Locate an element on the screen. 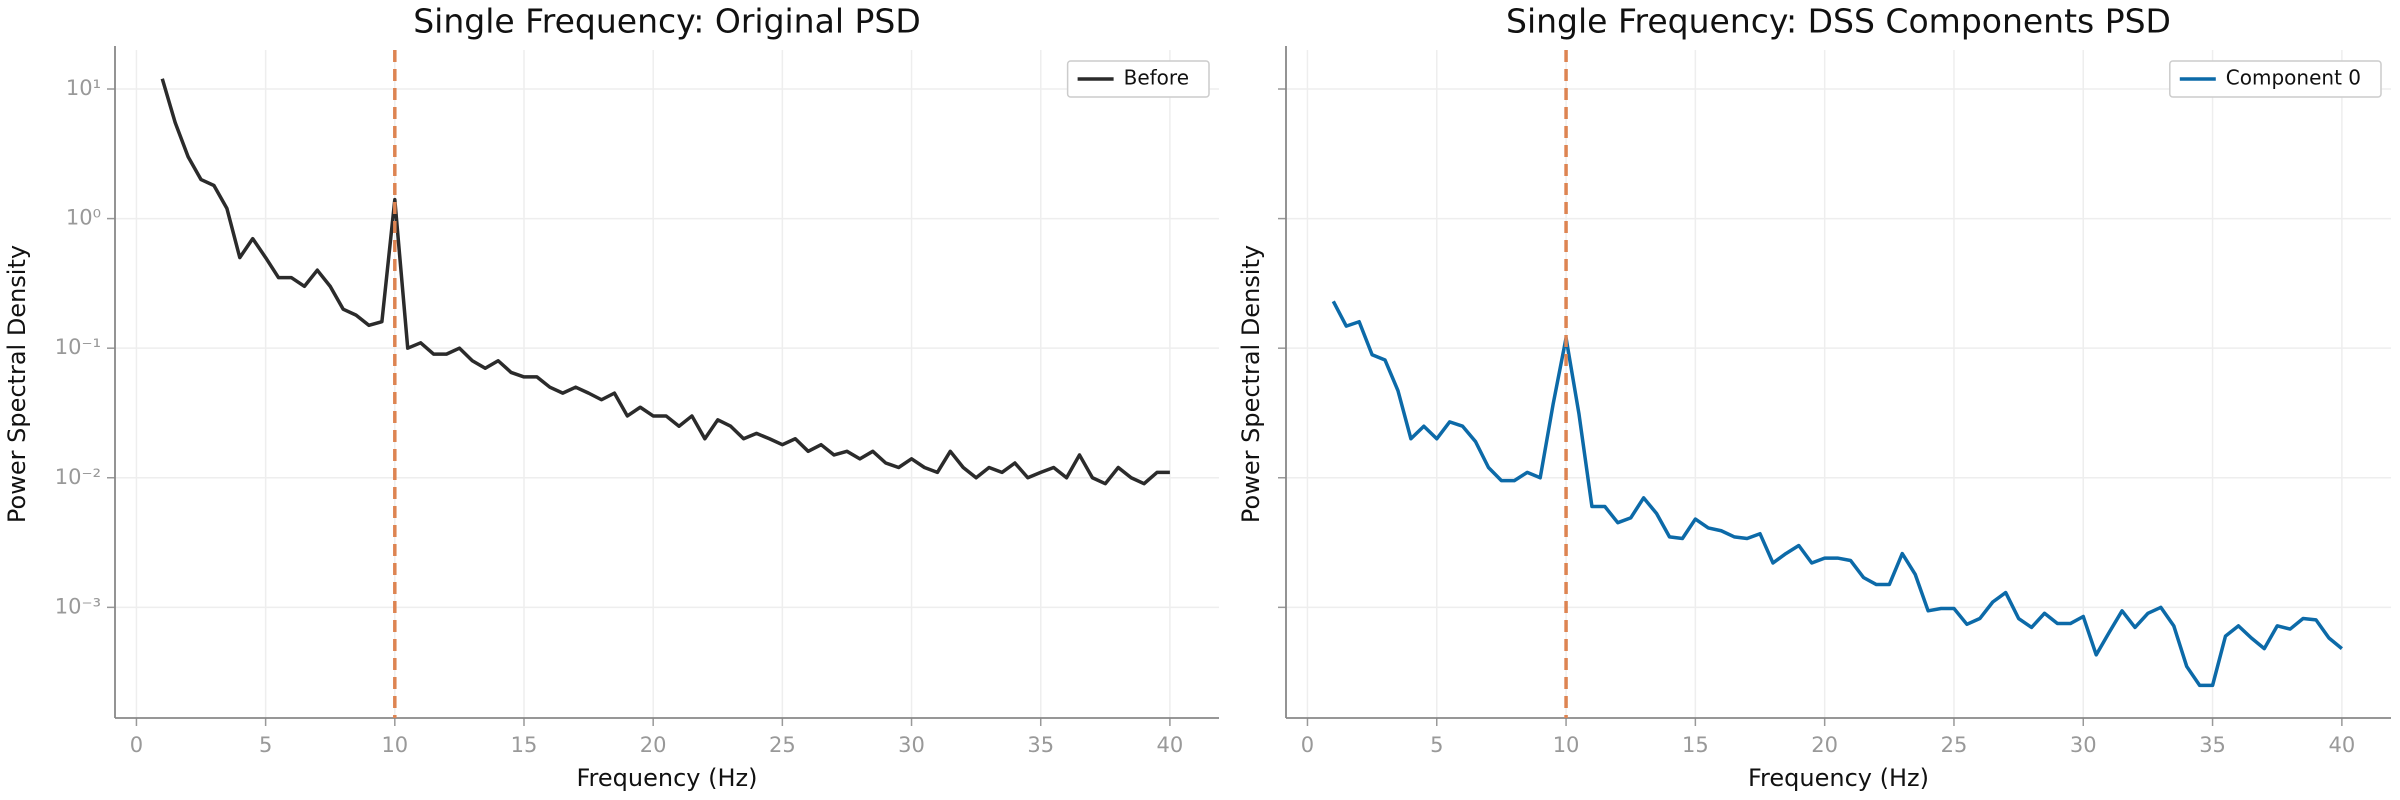 Image resolution: width=2400 pixels, height=800 pixels. chart-title: Single Frequency: DSS Components PSD is located at coordinates (1838, 21).